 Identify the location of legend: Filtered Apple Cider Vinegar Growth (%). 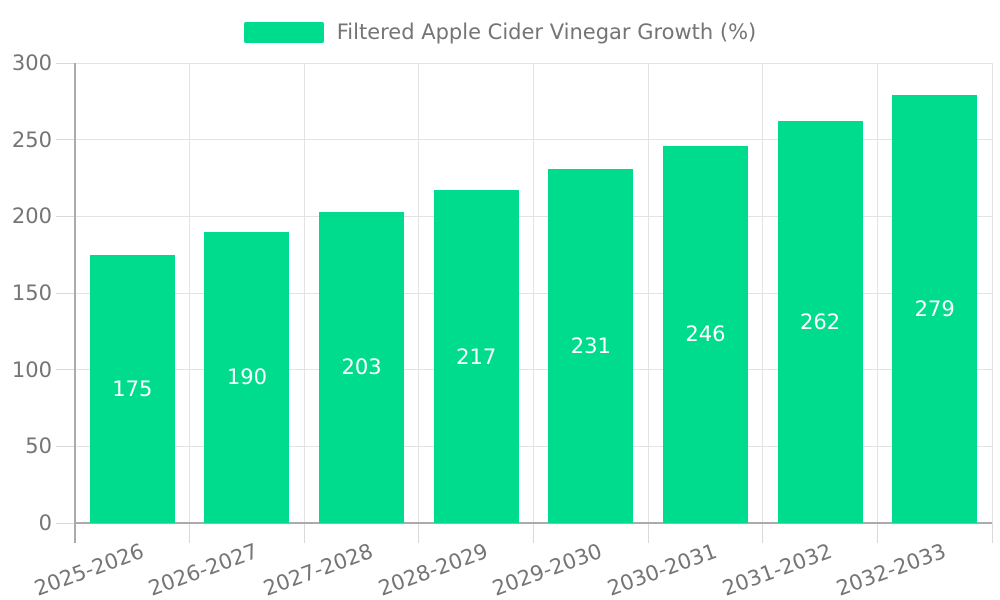
(500, 32).